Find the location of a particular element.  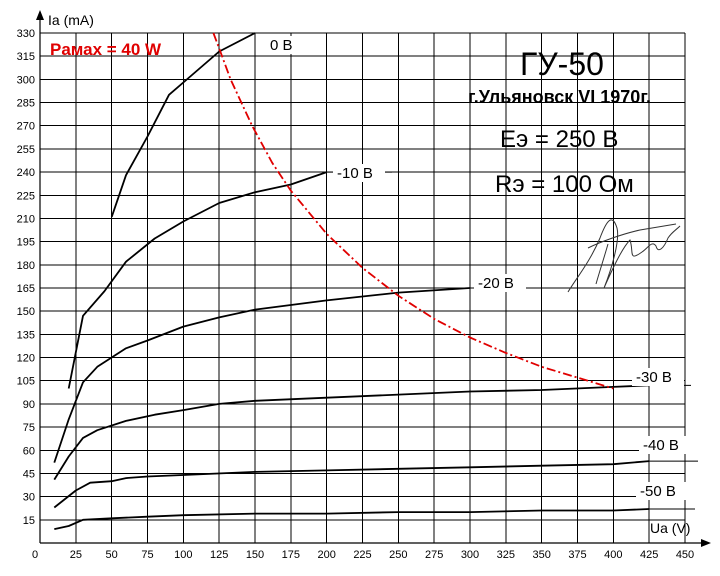

y-tick-label: 195 is located at coordinates (26, 243).